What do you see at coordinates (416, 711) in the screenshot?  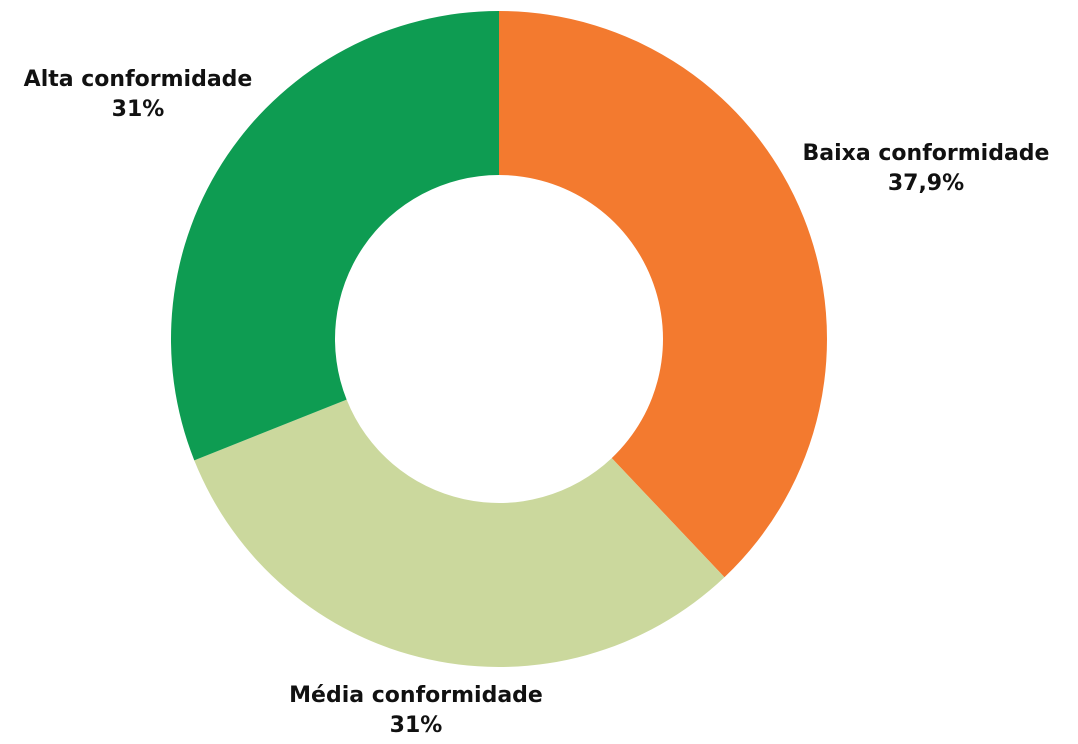 I see `slice-label-media: Média conformidade 31%` at bounding box center [416, 711].